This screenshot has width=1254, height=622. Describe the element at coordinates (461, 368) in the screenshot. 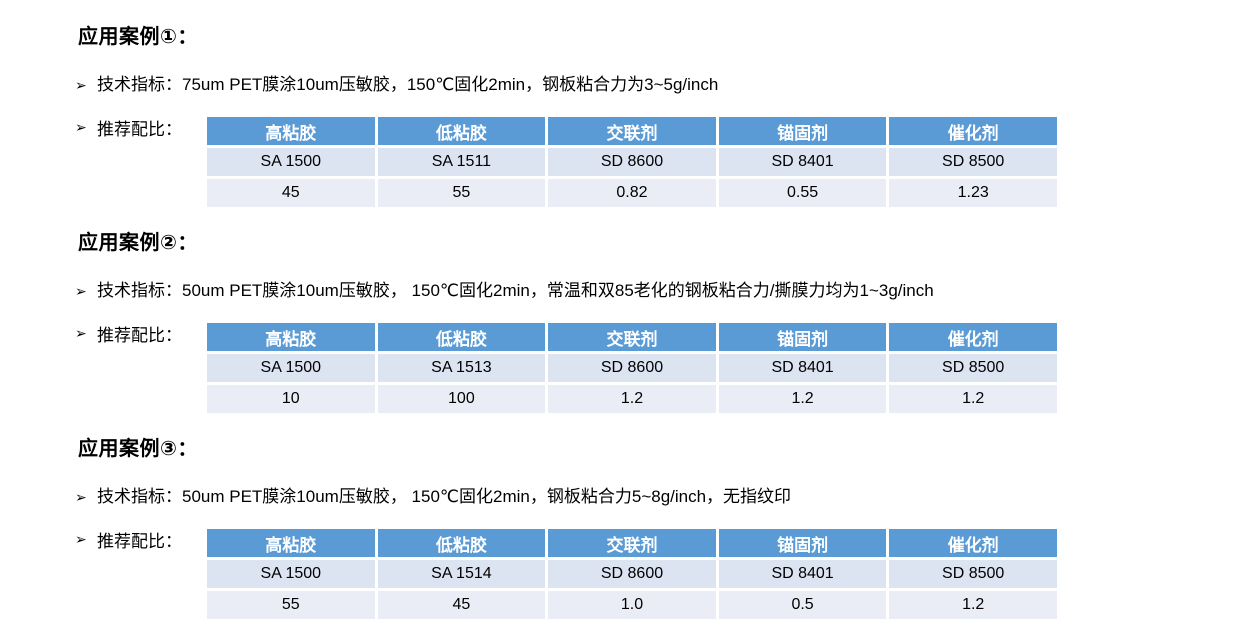

I see `table-cell: SA 1513` at that location.